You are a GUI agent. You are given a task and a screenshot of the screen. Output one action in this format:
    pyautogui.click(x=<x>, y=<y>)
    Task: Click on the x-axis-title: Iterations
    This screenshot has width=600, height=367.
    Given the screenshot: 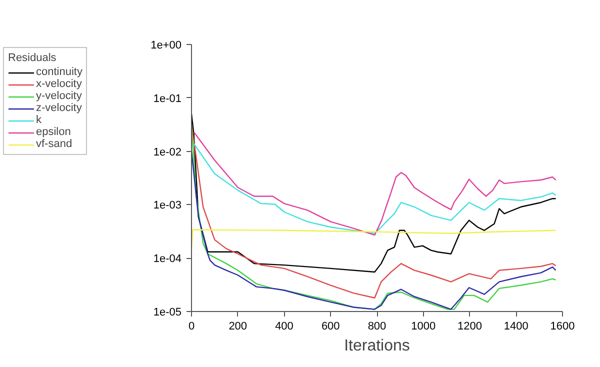 What is the action you would take?
    pyautogui.click(x=377, y=346)
    